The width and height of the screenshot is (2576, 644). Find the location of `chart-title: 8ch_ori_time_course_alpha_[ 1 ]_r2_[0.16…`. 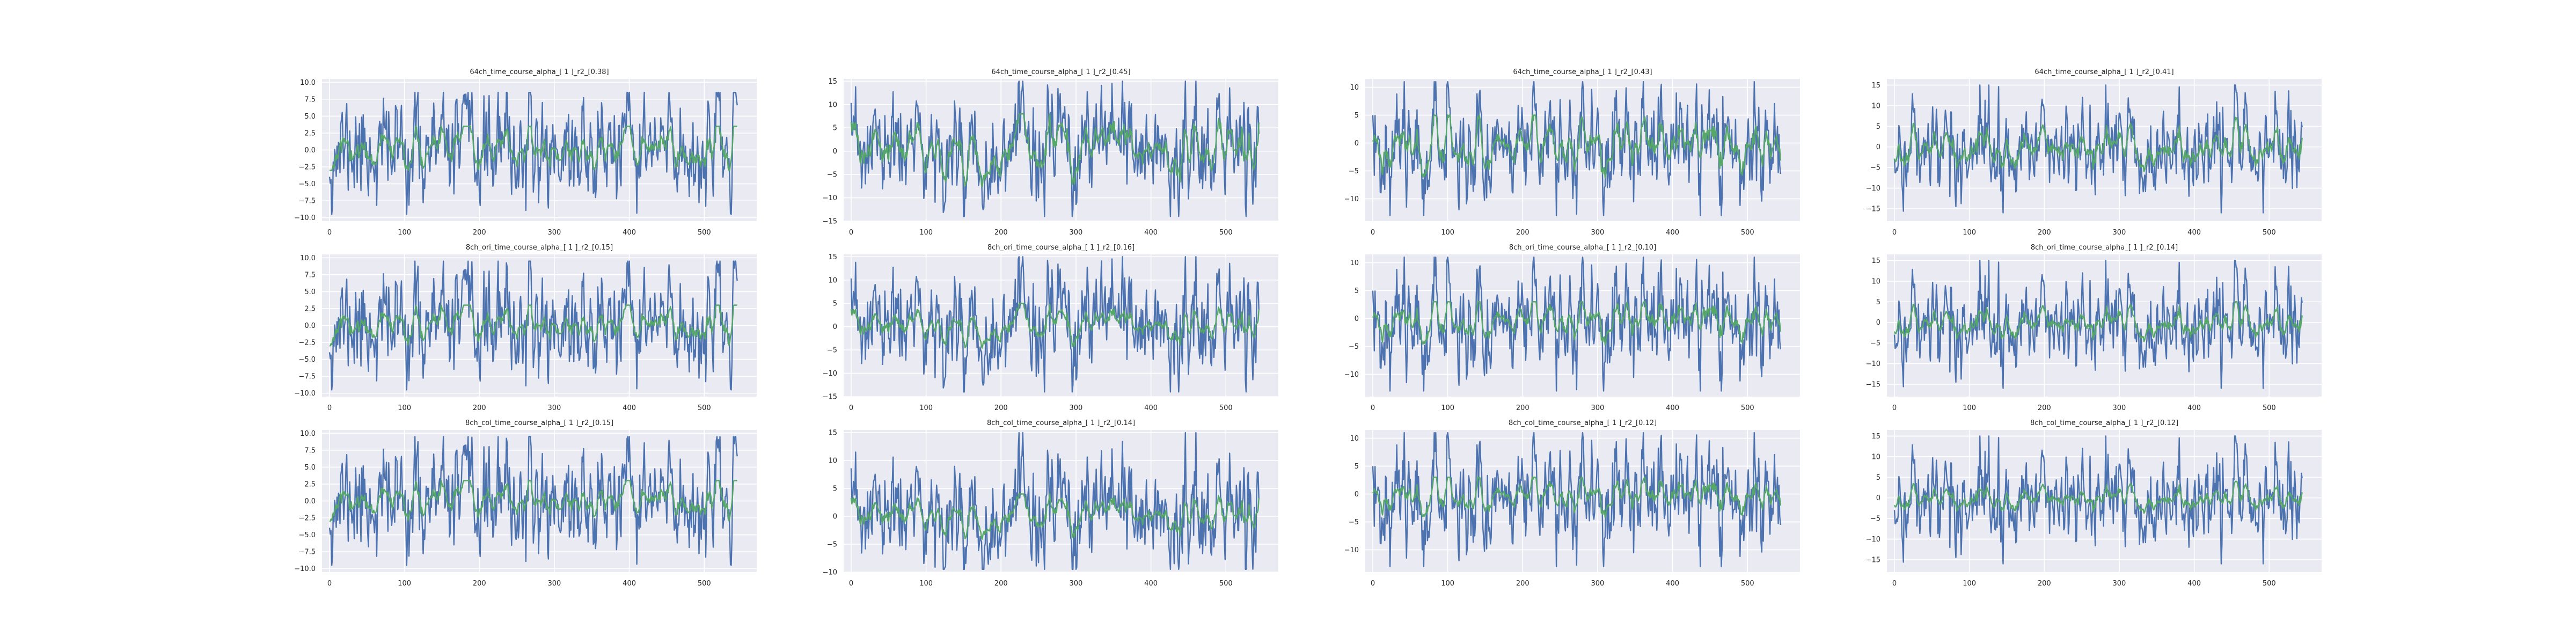

chart-title: 8ch_ori_time_course_alpha_[ 1 ]_r2_[0.16… is located at coordinates (1061, 248).